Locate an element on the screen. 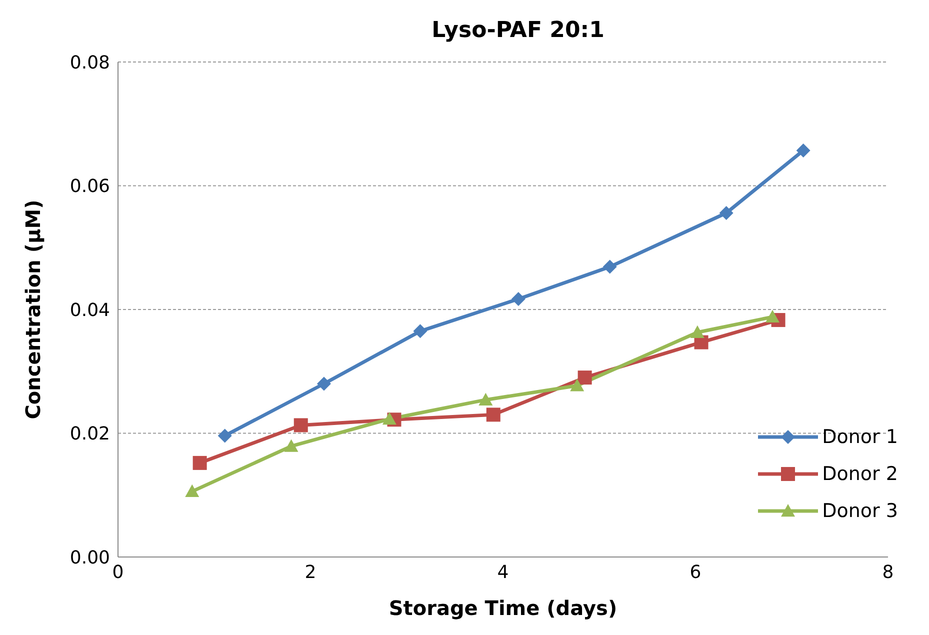  y-tick-label: 0.04 is located at coordinates (90, 310).